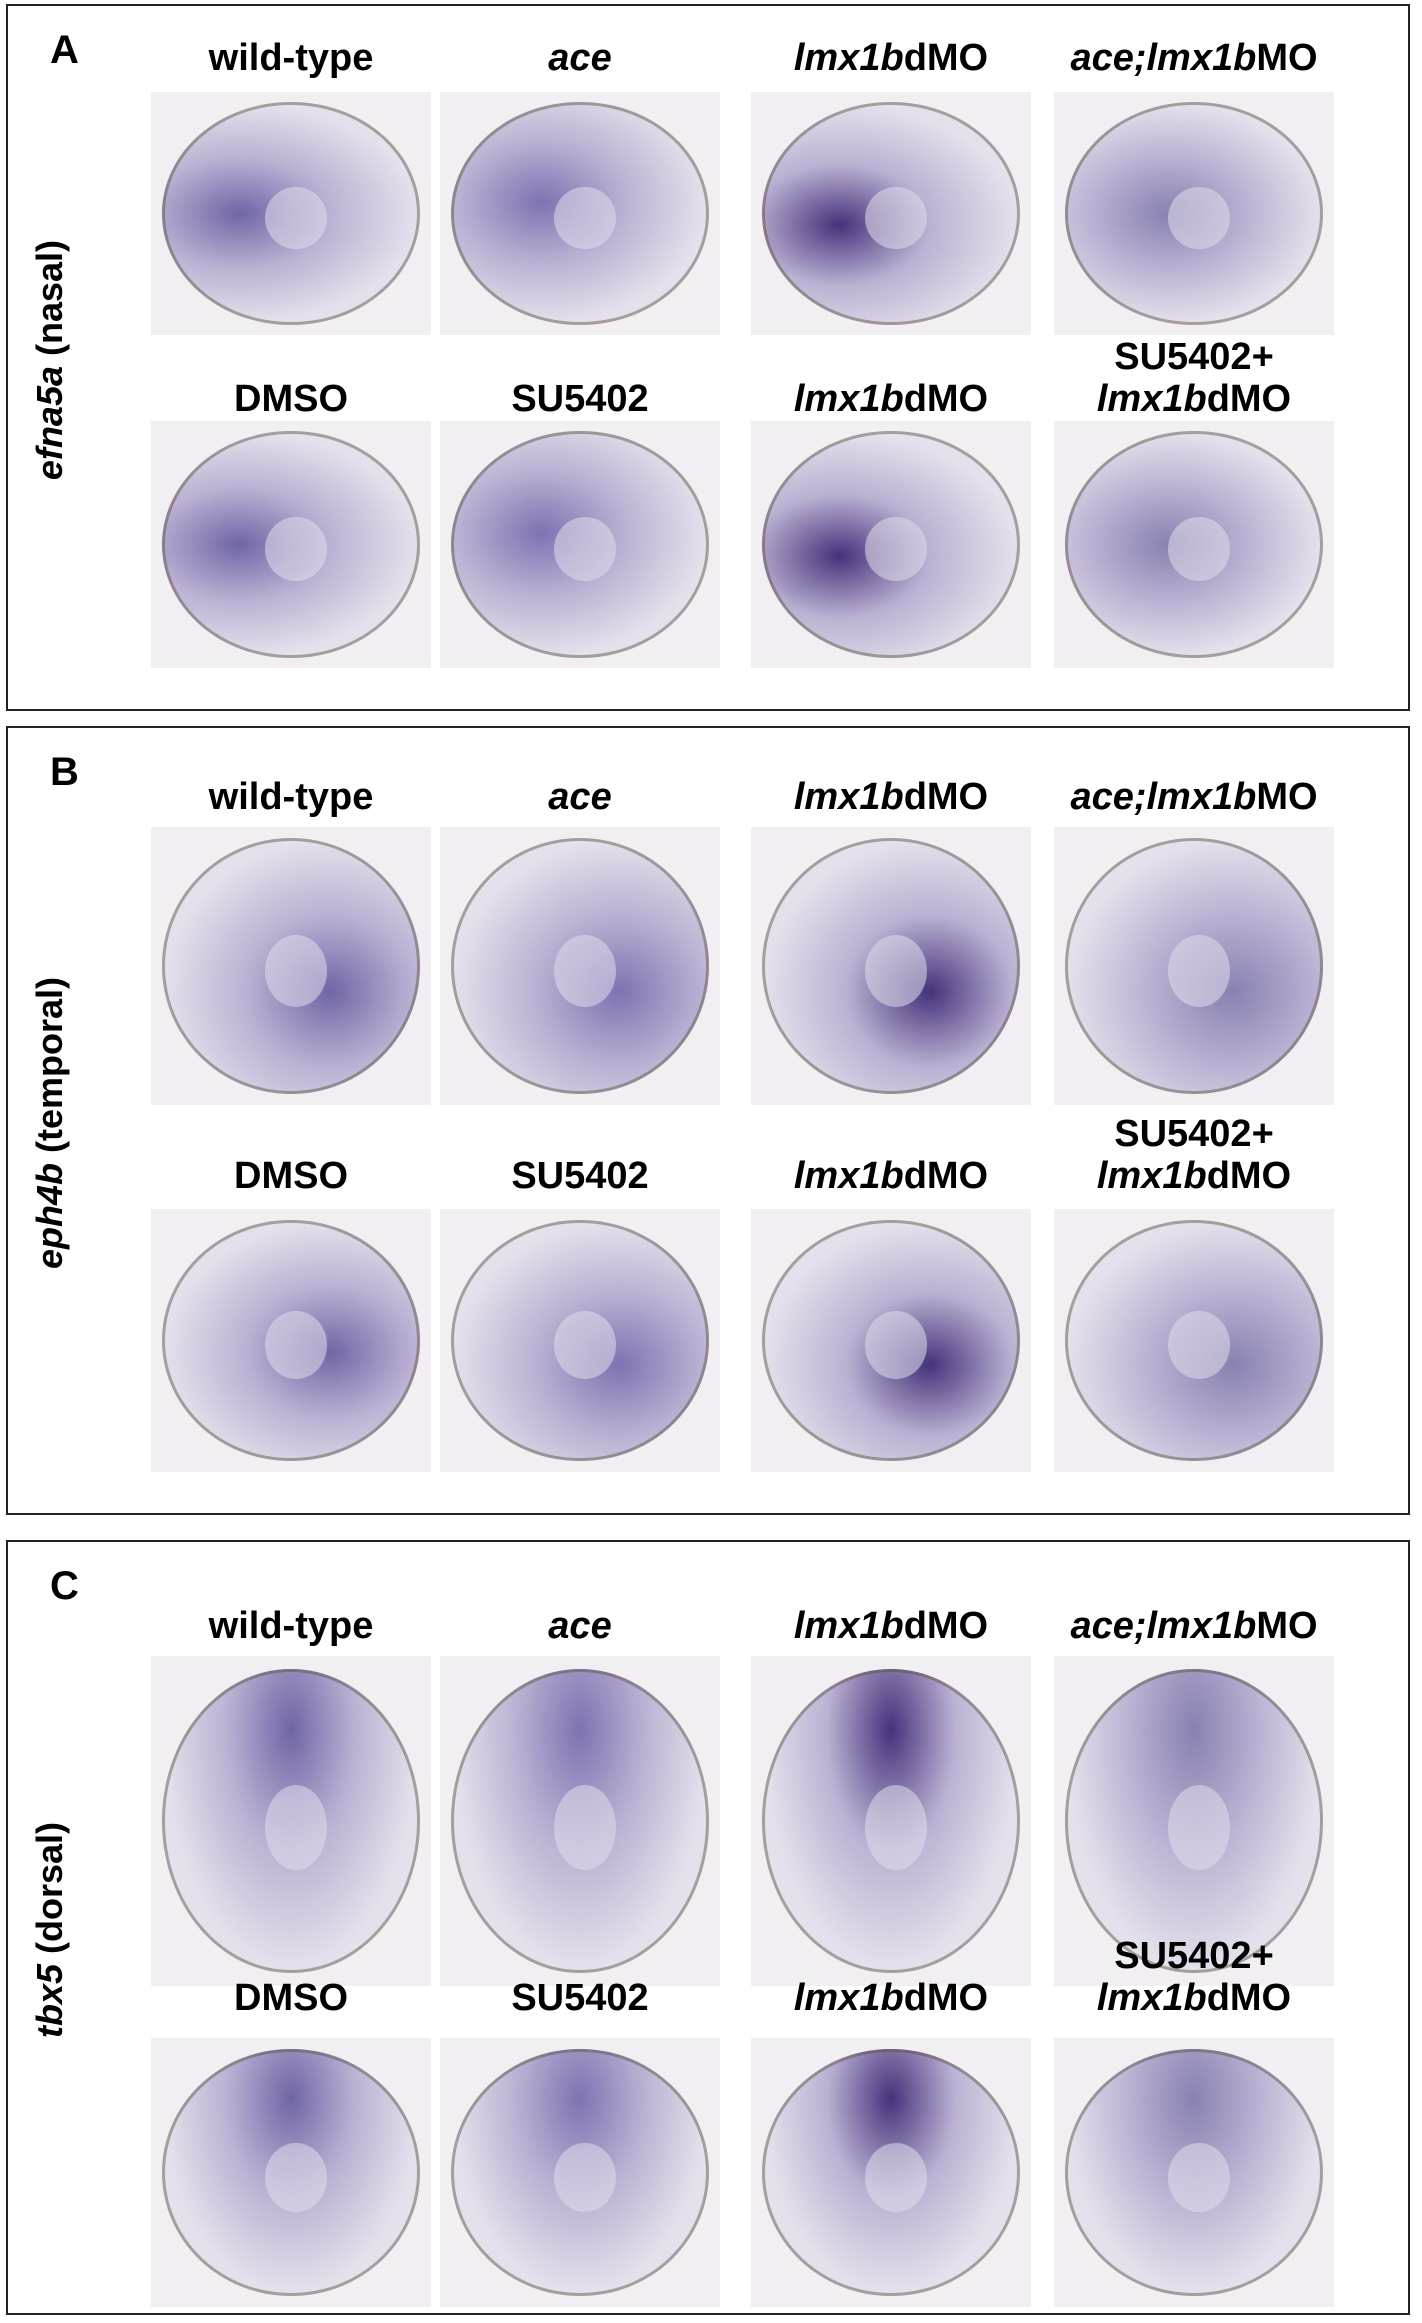  I want to click on column-label: wild-type, so click(291, 1626).